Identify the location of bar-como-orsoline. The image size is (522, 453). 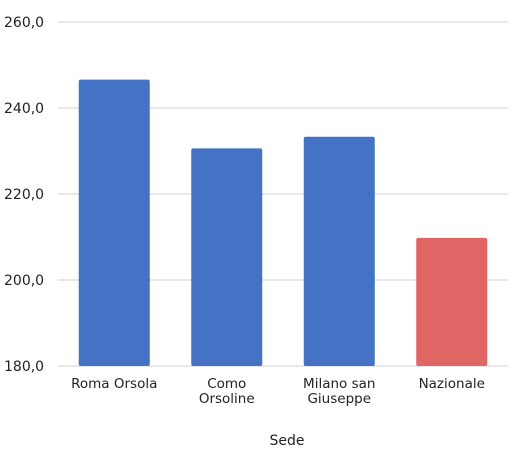
(227, 257).